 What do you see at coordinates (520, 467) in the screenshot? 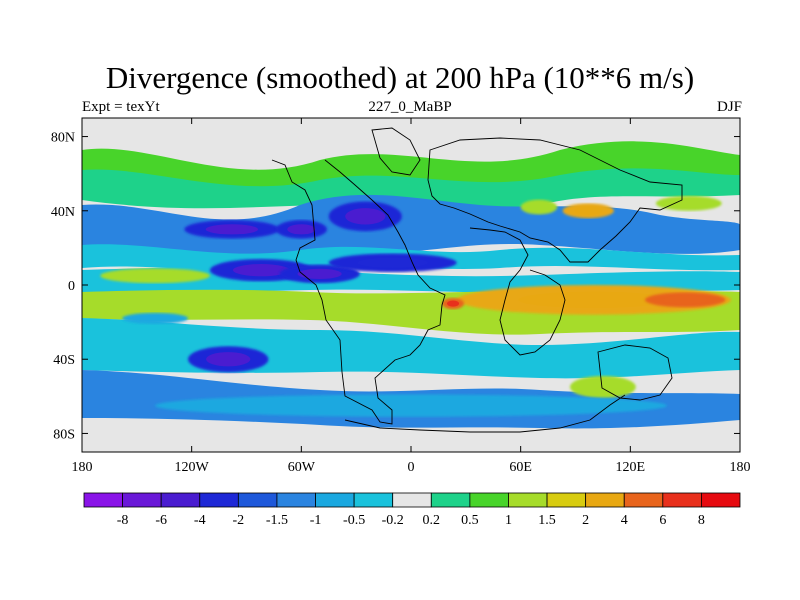
I see `x-tick-label: 60E` at bounding box center [520, 467].